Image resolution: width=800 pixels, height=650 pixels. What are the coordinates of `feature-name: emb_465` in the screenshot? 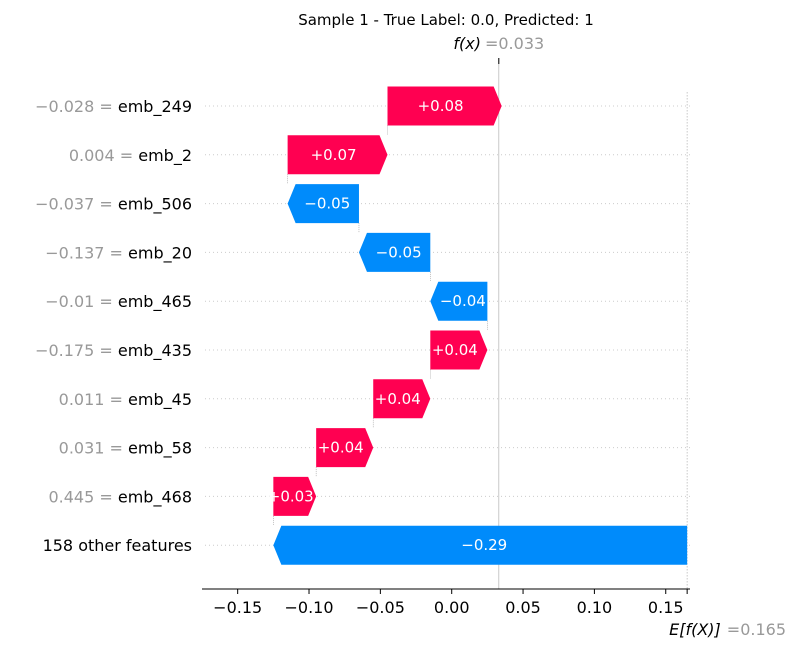 It's located at (155, 302).